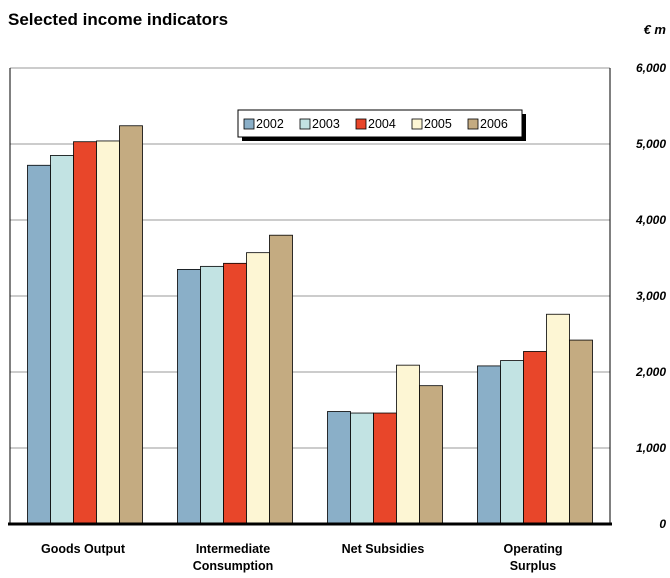  I want to click on legend-label: 2005, so click(438, 124).